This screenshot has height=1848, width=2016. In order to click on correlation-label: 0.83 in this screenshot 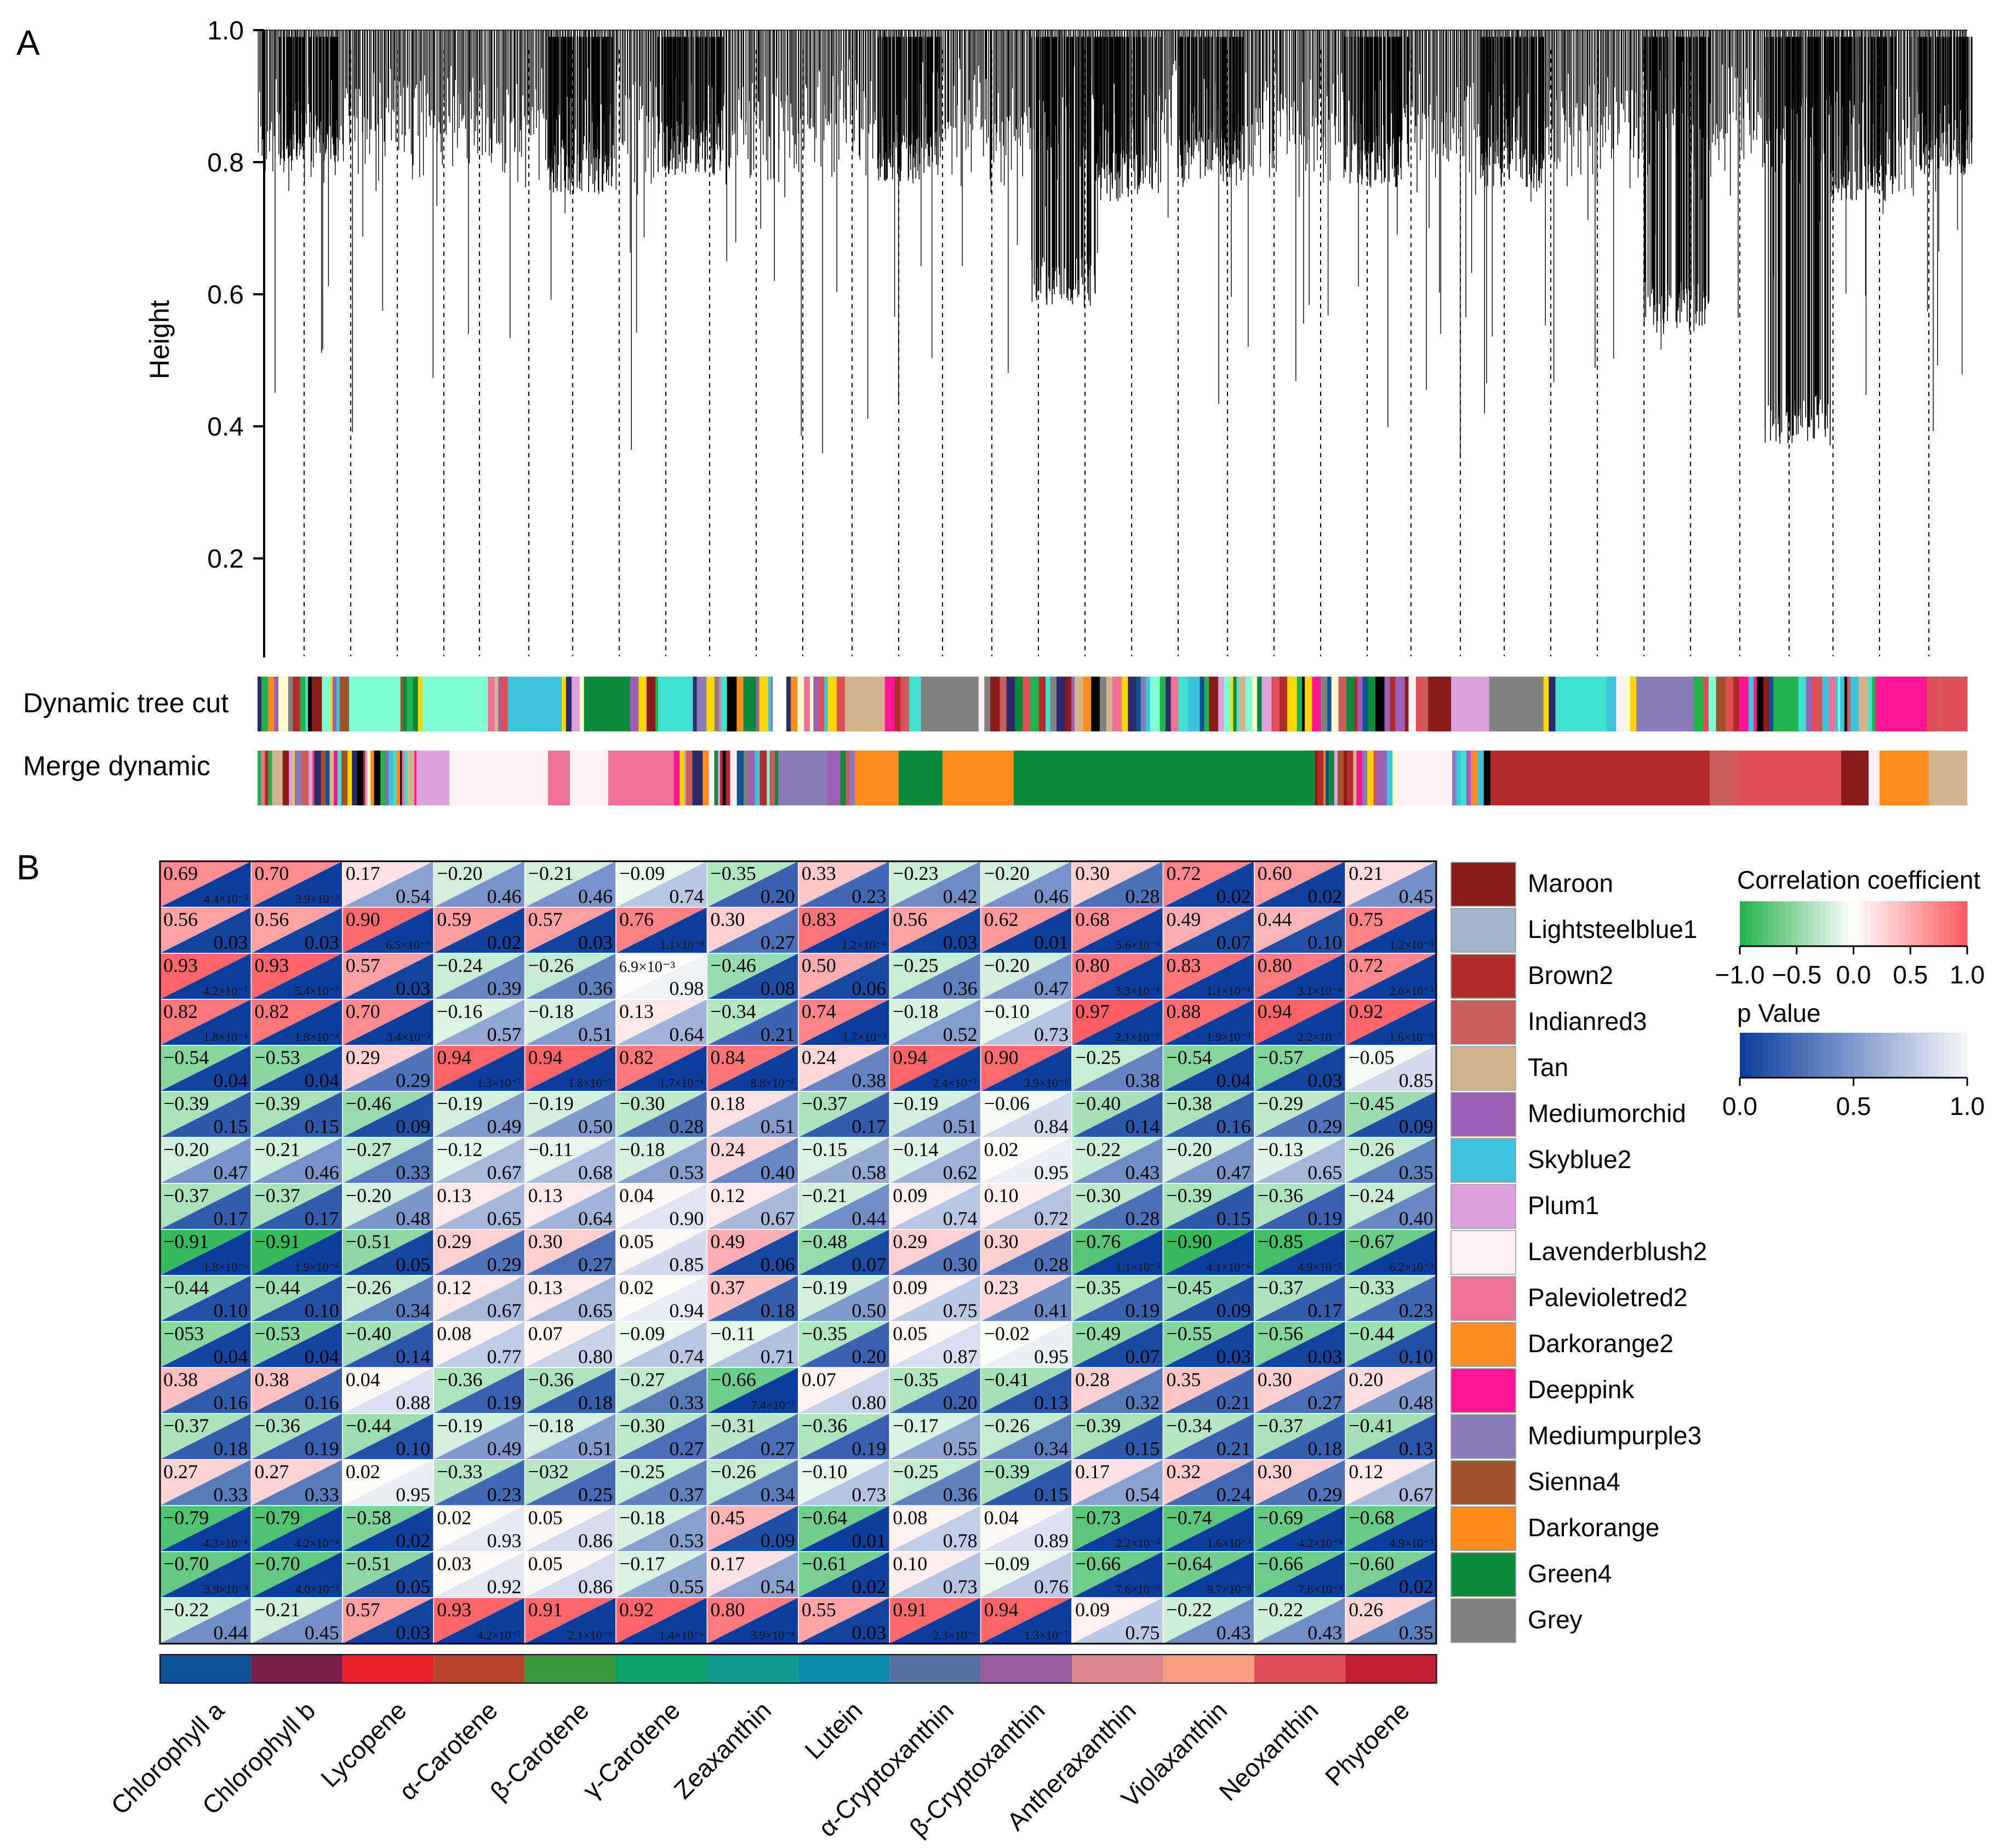, I will do `click(1183, 965)`.